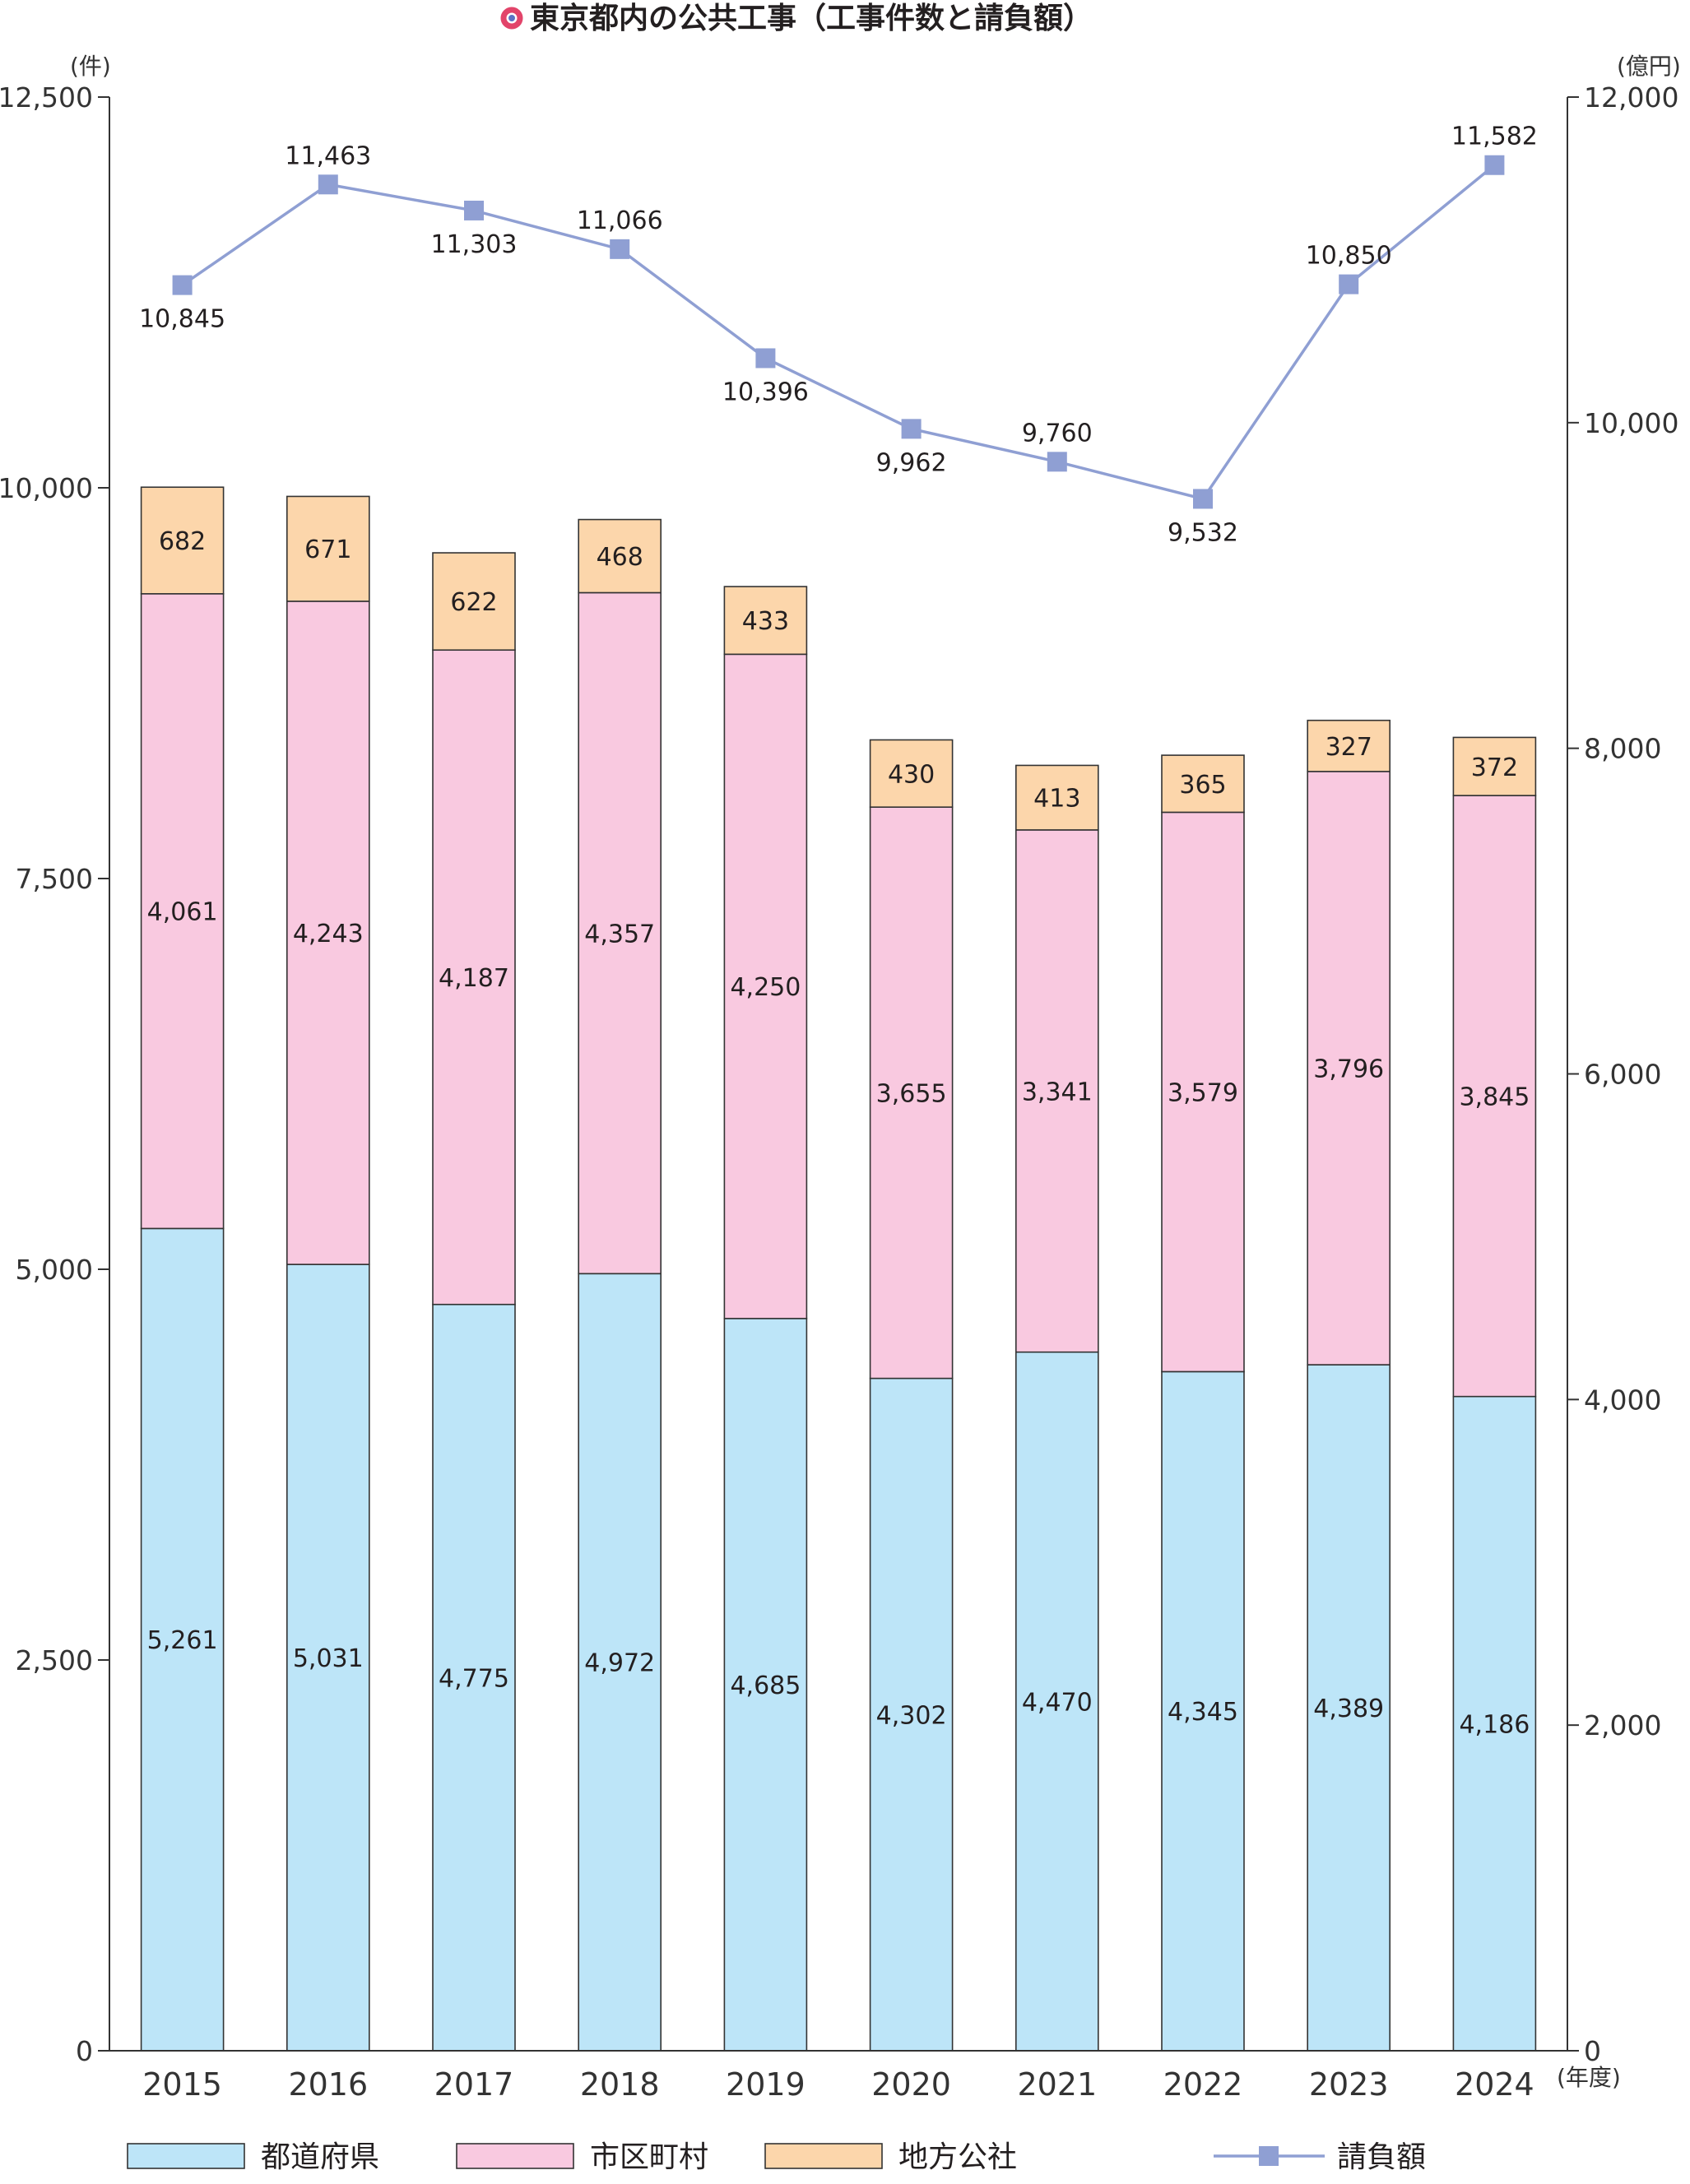  I want to click on bar-value-label: 4,345, so click(1203, 1712).